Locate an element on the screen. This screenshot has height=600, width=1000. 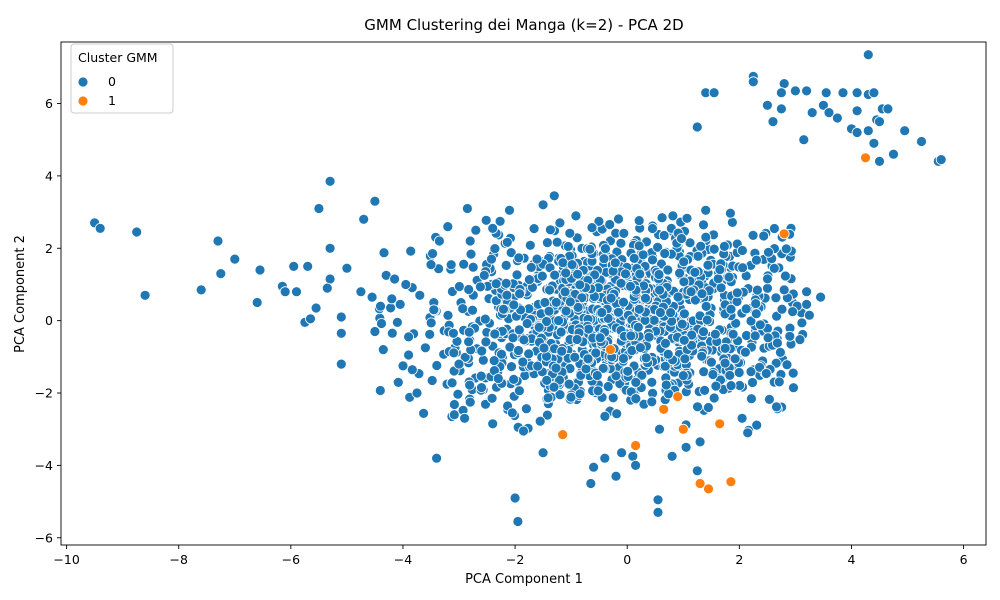
legend-label-cluster-0: 0 is located at coordinates (112, 81).